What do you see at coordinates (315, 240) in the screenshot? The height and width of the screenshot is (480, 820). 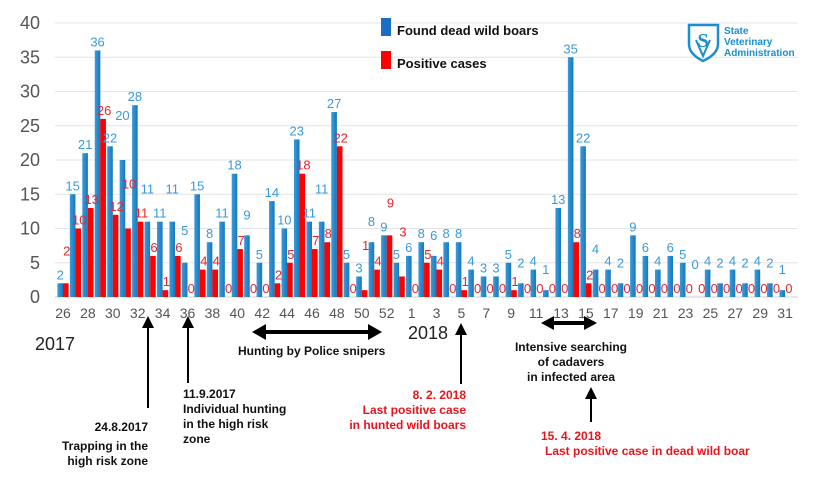 I see `data-label-positive: 7` at bounding box center [315, 240].